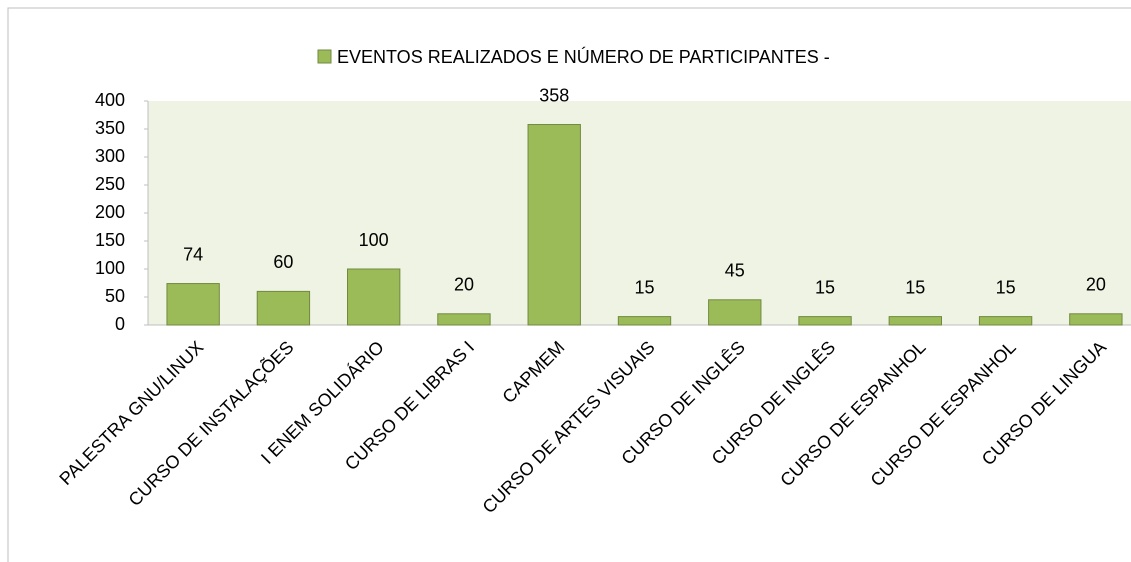  Describe the element at coordinates (374, 240) in the screenshot. I see `data-label: 100` at that location.